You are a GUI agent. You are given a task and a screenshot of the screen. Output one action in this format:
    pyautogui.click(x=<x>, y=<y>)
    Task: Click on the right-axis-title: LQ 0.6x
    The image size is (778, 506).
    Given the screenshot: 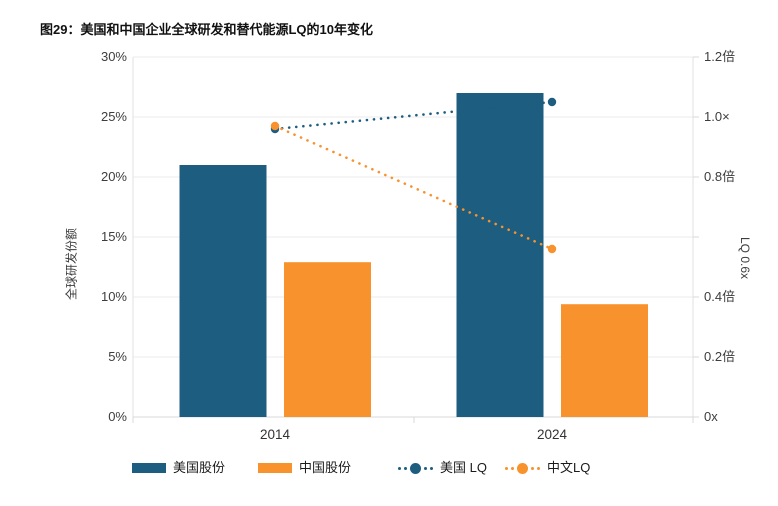 What is the action you would take?
    pyautogui.click(x=745, y=258)
    